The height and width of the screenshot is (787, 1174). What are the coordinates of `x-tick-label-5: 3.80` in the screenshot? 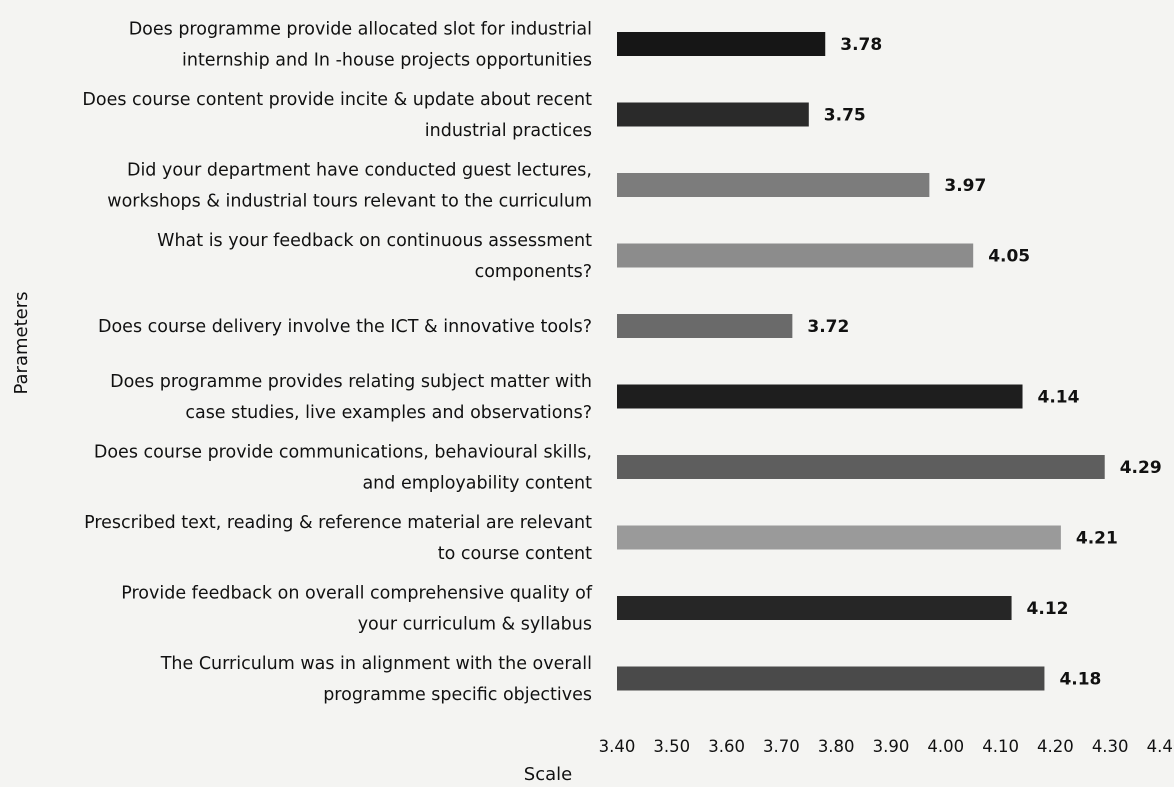 It's located at (836, 746).